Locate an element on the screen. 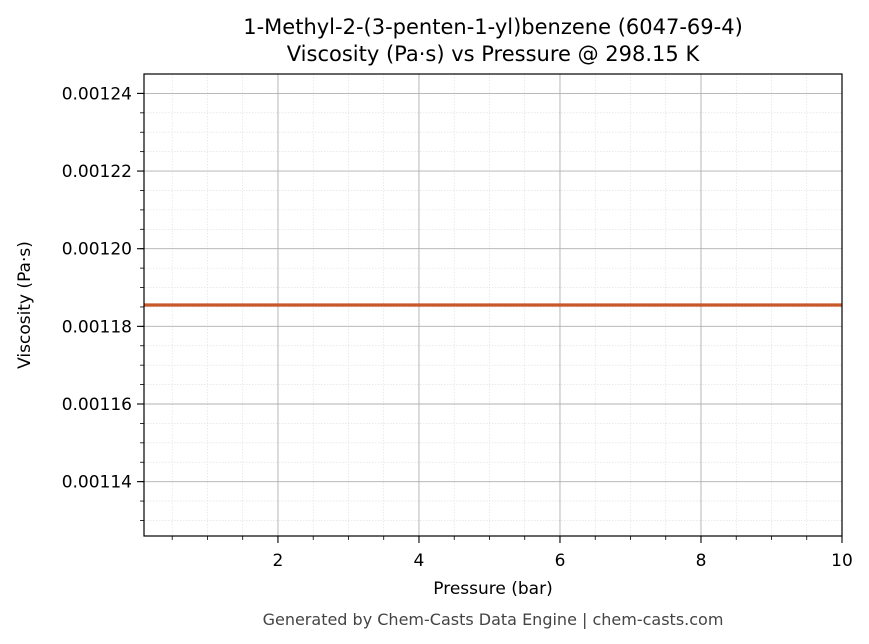 This screenshot has width=869, height=644. x-tick-label: 8 is located at coordinates (701, 561).